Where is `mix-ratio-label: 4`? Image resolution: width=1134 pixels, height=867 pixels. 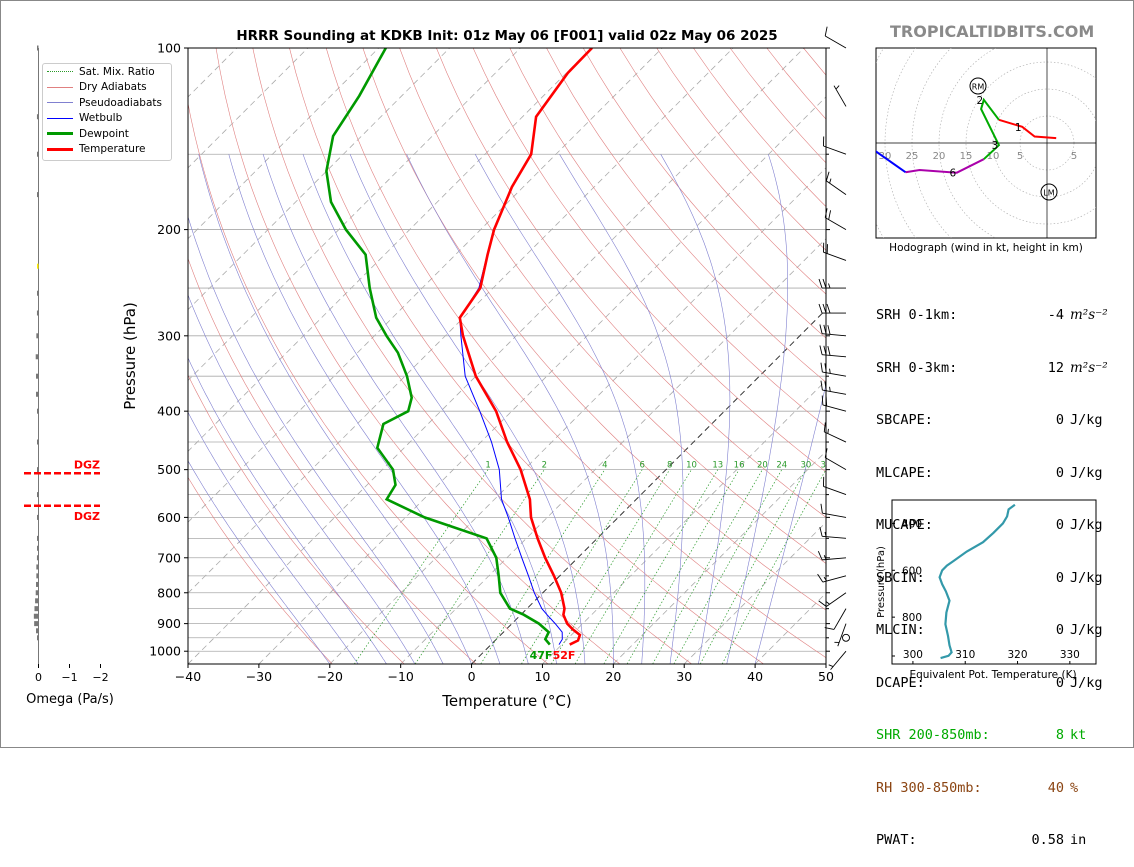 mix-ratio-label: 4 is located at coordinates (604, 466).